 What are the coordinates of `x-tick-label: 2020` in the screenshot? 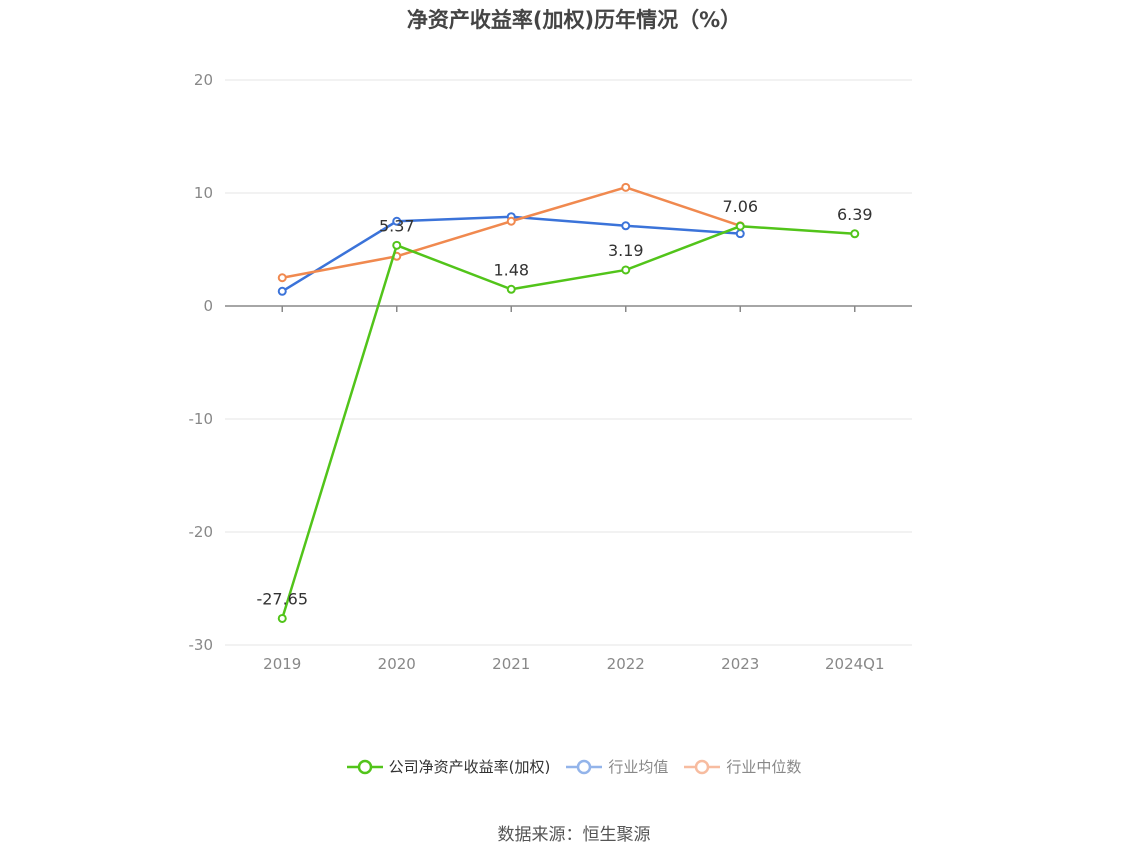 It's located at (397, 664).